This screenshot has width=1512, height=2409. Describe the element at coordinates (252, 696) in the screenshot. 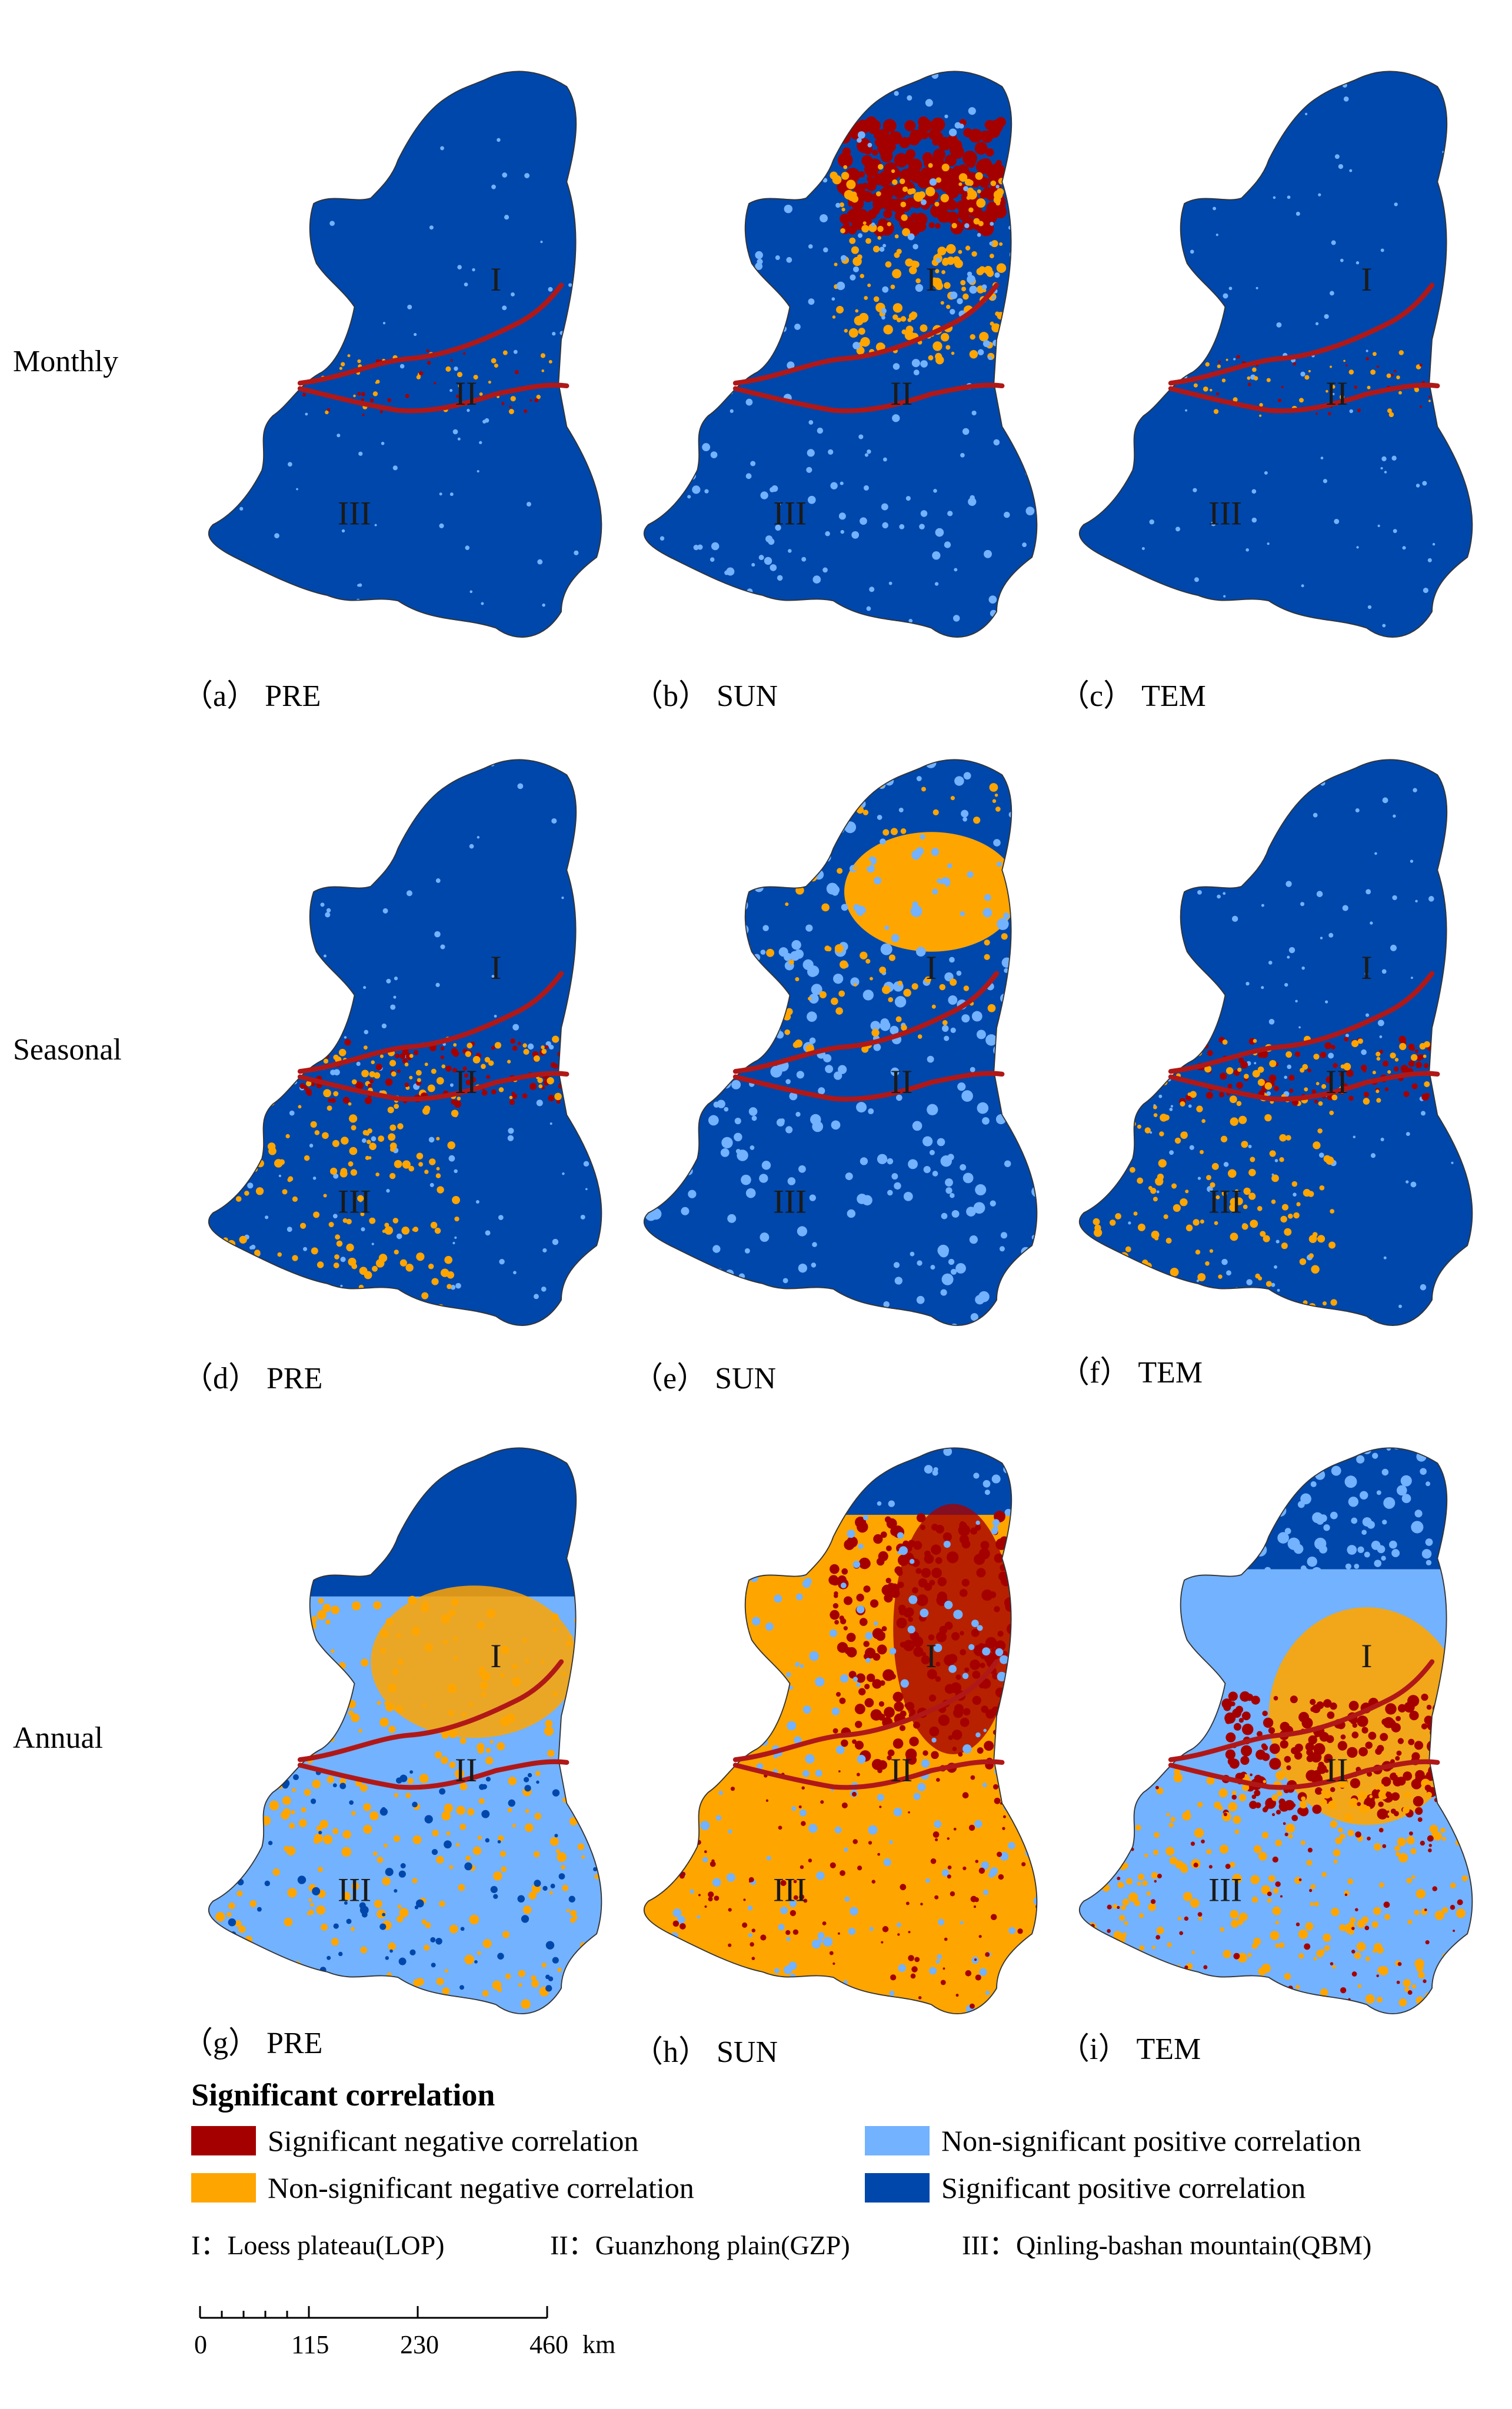

I see `panel-caption-a: （a） PRE` at that location.